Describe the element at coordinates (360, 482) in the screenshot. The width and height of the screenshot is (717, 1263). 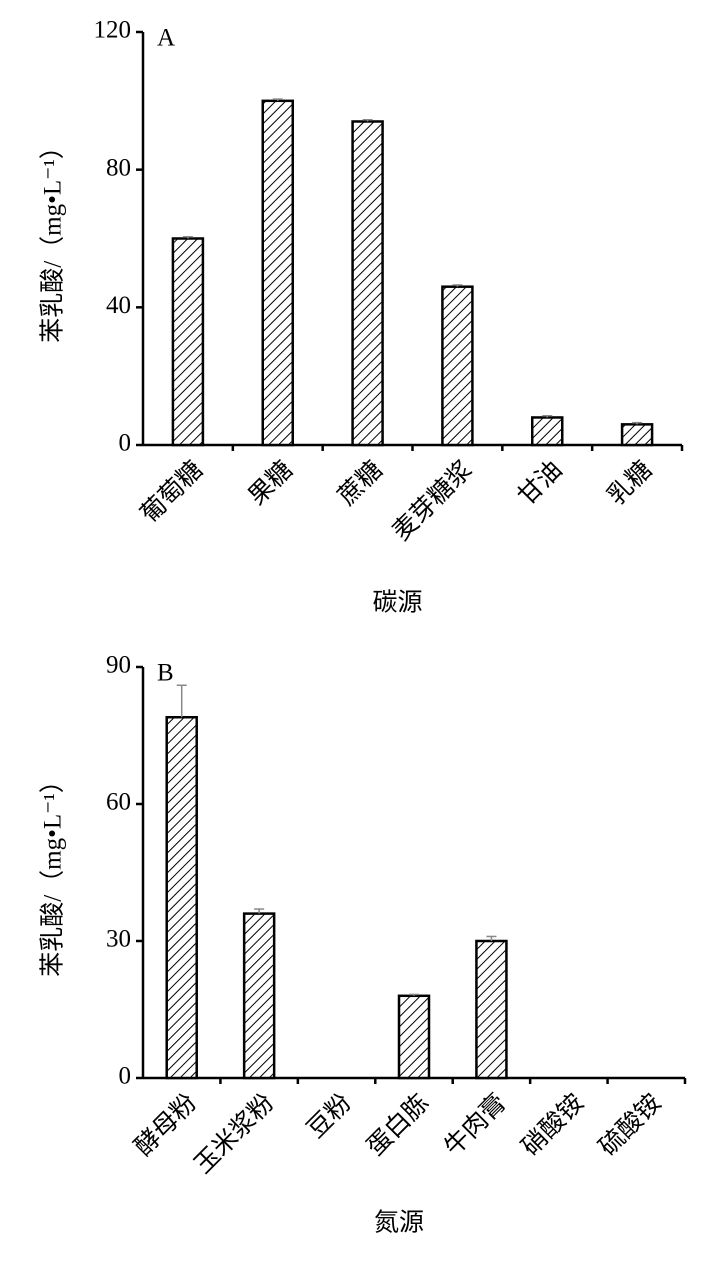
I see `x-tick-label: 蔗糖` at that location.